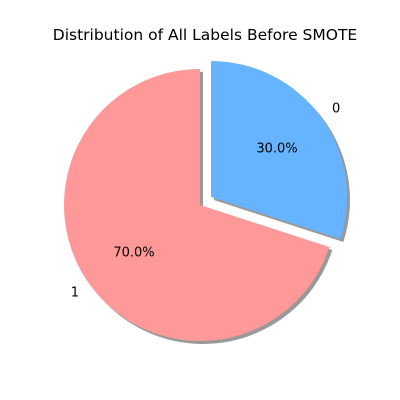 The height and width of the screenshot is (400, 400). Describe the element at coordinates (75, 292) in the screenshot. I see `slice-label-1: 1` at that location.